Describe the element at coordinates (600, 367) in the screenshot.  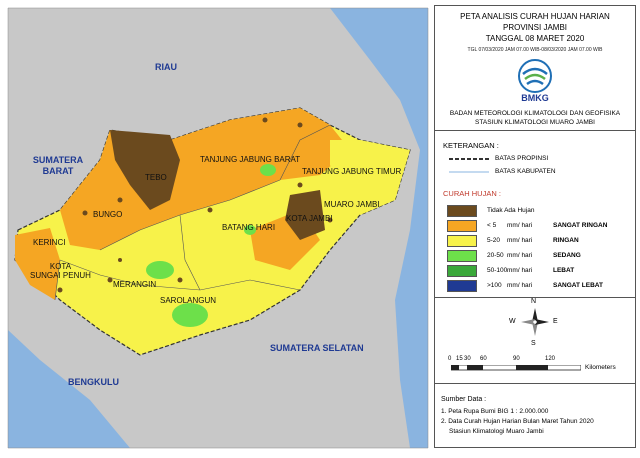
I see `scale-unit: Kilometers` at that location.